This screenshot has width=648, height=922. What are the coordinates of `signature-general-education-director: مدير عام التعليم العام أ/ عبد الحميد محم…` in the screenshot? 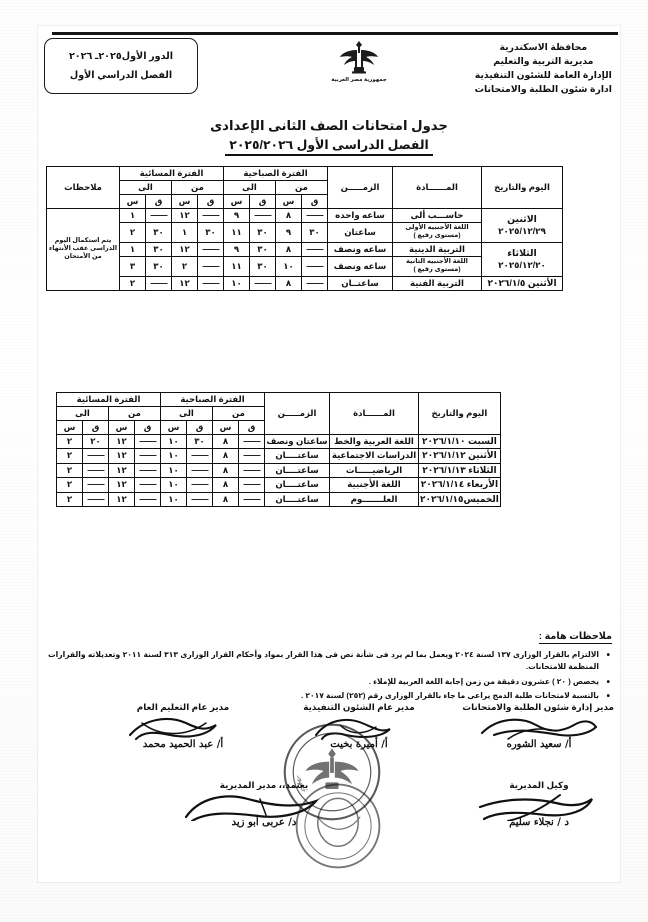 It's located at (183, 726).